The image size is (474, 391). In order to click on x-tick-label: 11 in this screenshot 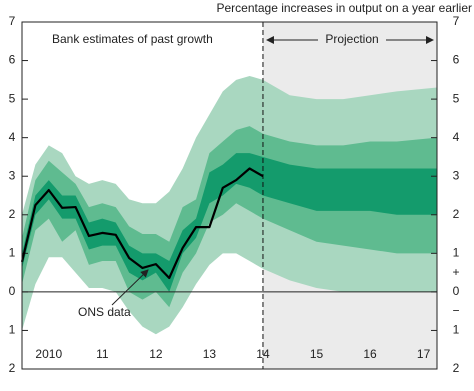, I will do `click(102, 354)`.